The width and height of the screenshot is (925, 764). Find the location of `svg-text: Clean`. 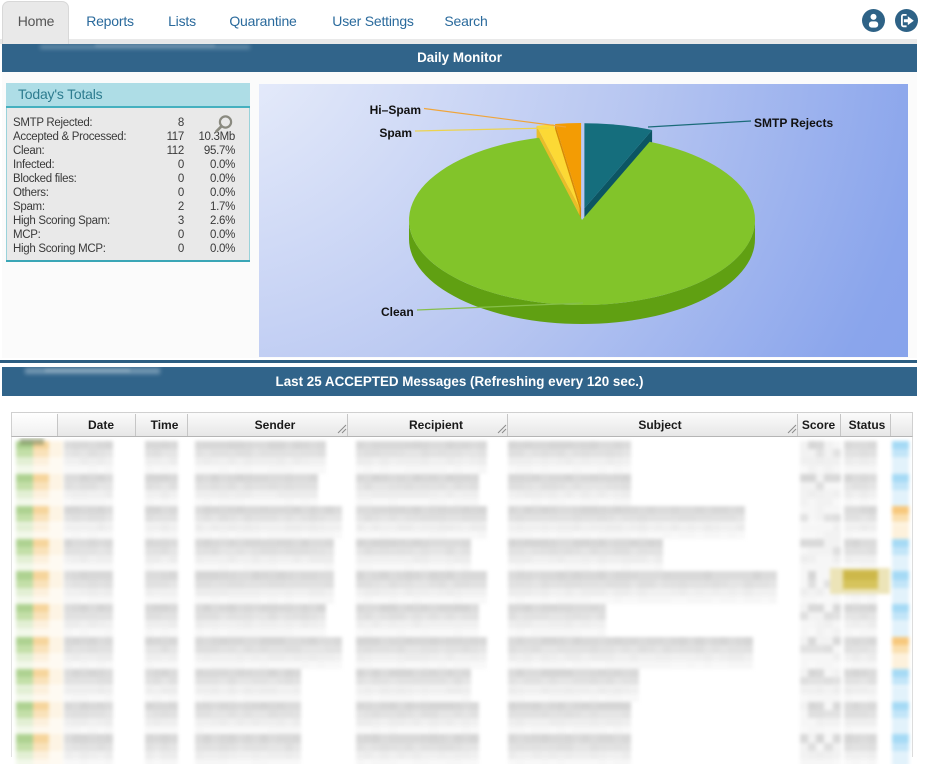

svg-text: Clean is located at coordinates (397, 312).